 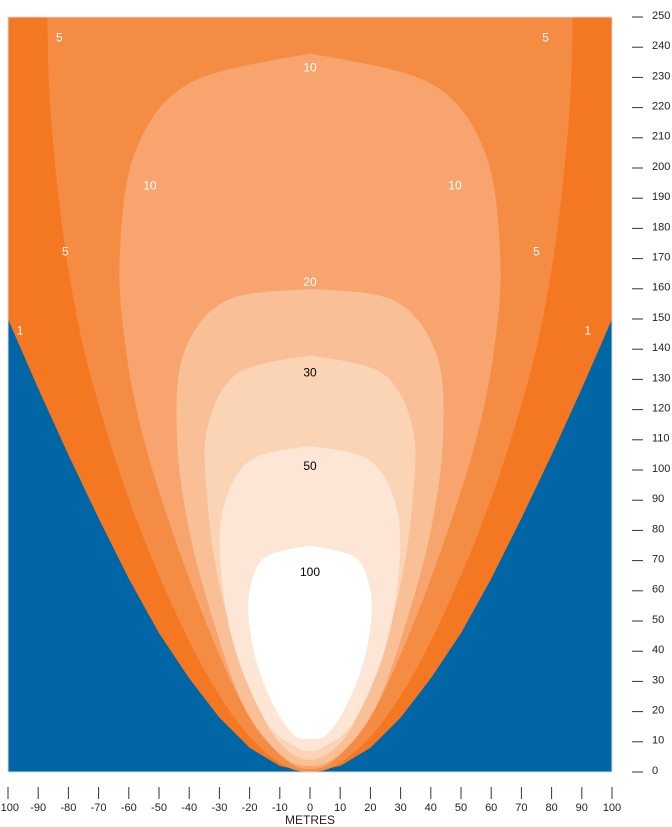 I want to click on y-tick-label: 40, so click(x=658, y=650).